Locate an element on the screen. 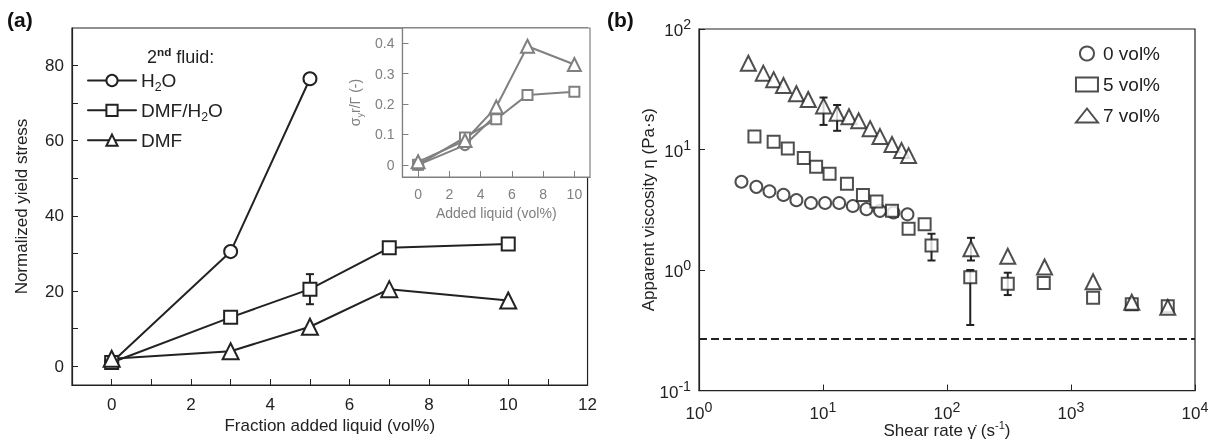  y-tick-label: 10$^{0}$ is located at coordinates (677, 270).